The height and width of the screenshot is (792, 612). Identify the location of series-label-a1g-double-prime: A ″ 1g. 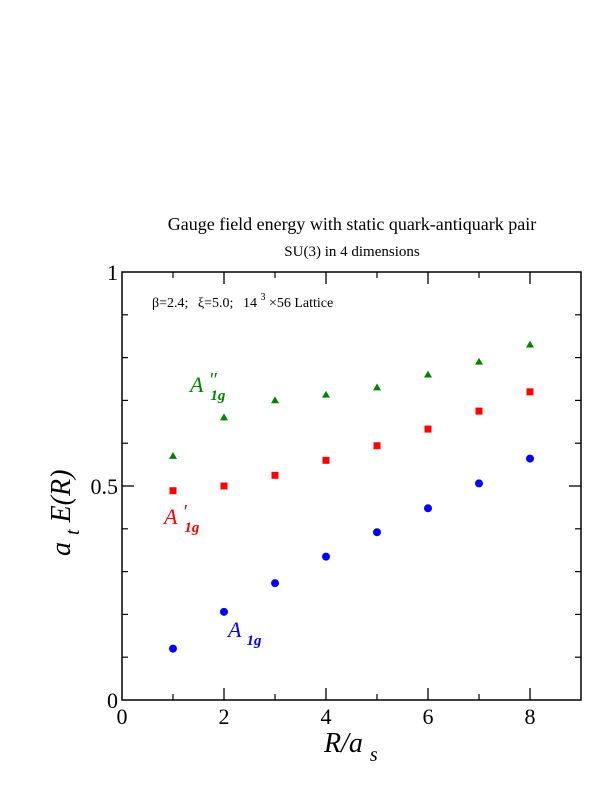
(207, 385).